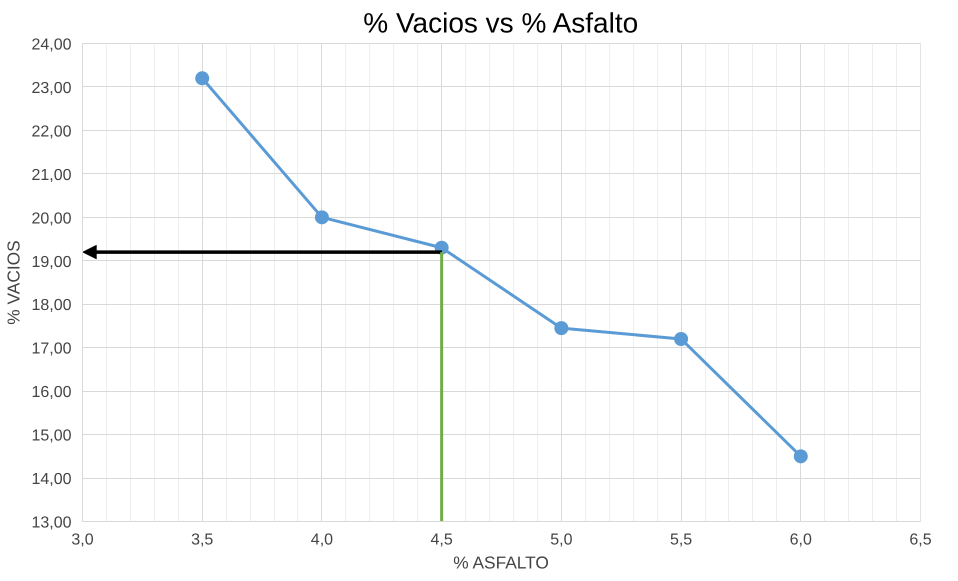  Describe the element at coordinates (51, 479) in the screenshot. I see `y-tick-label: 14,00` at that location.